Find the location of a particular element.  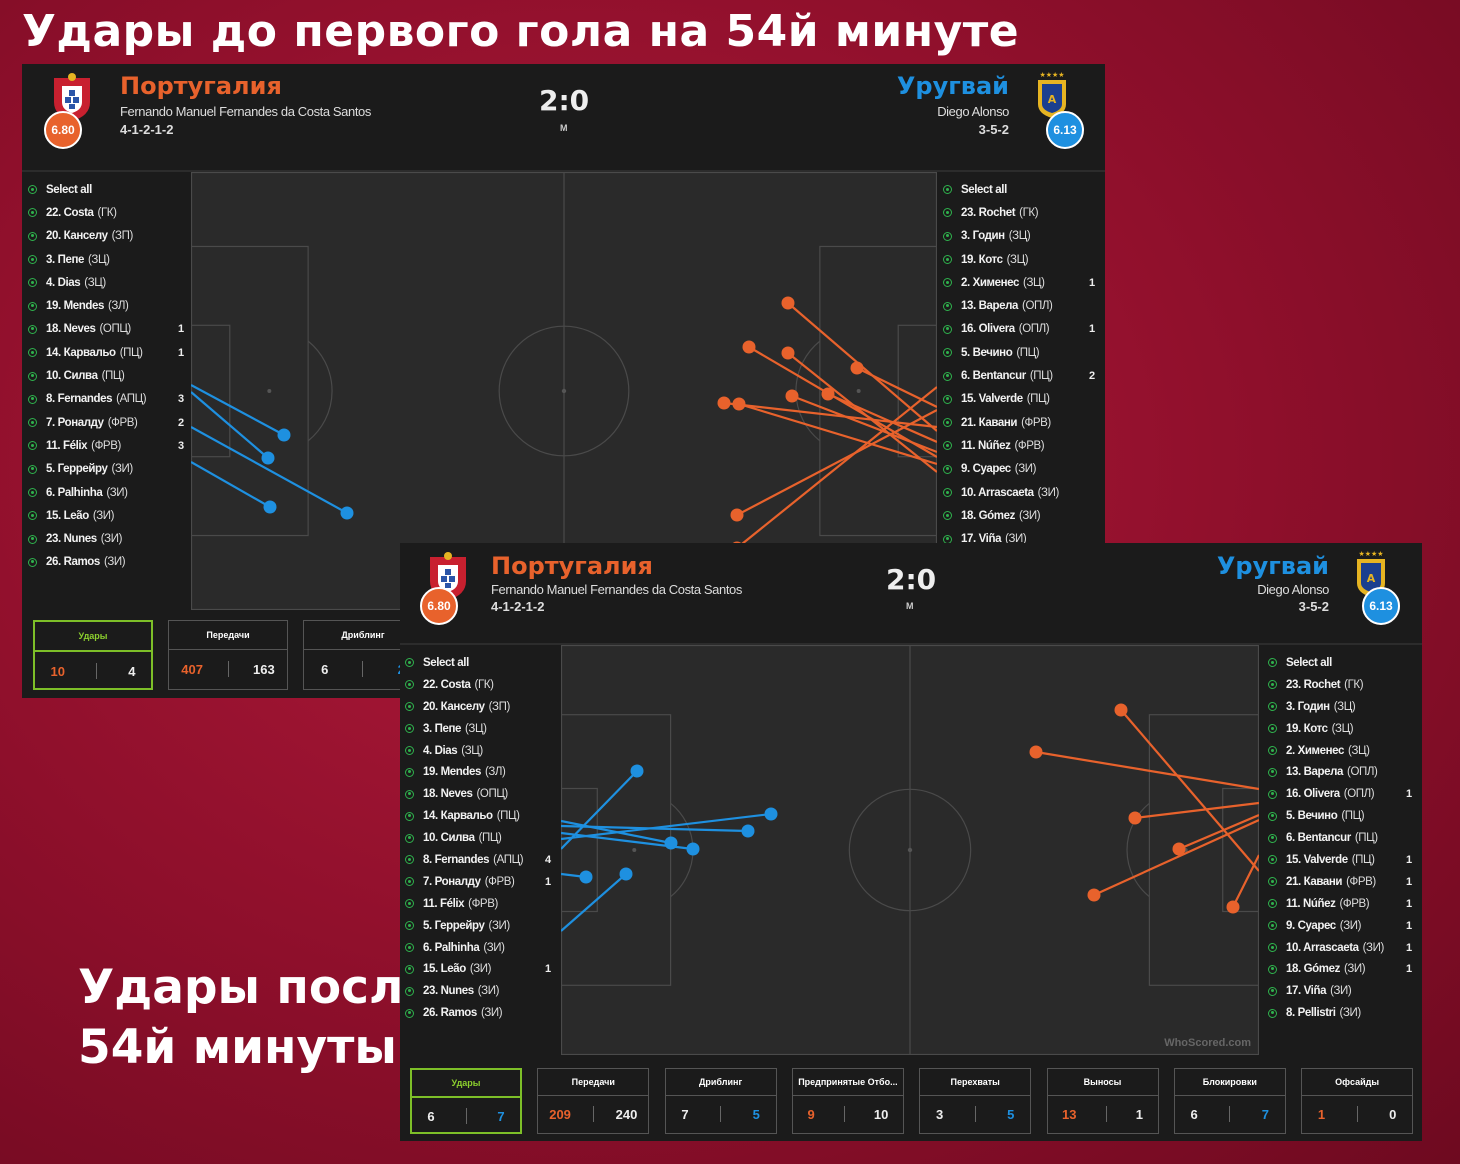

home-player-row: 20. Канселу (ЗП) is located at coordinates (110, 236).